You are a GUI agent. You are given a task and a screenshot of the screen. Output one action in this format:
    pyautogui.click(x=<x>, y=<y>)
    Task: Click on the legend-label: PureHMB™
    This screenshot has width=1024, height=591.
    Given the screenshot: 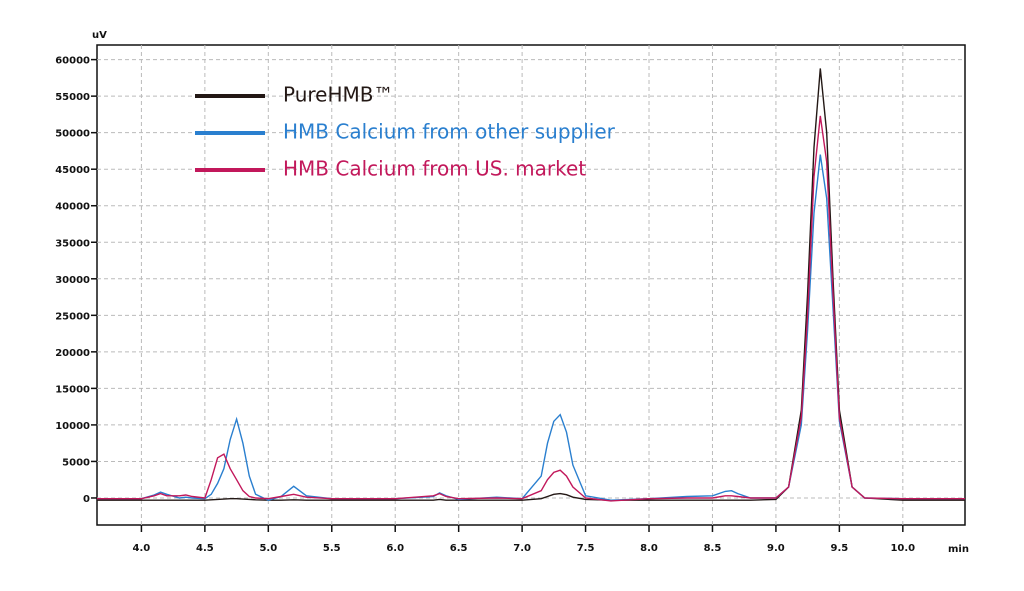 What is the action you would take?
    pyautogui.click(x=338, y=95)
    